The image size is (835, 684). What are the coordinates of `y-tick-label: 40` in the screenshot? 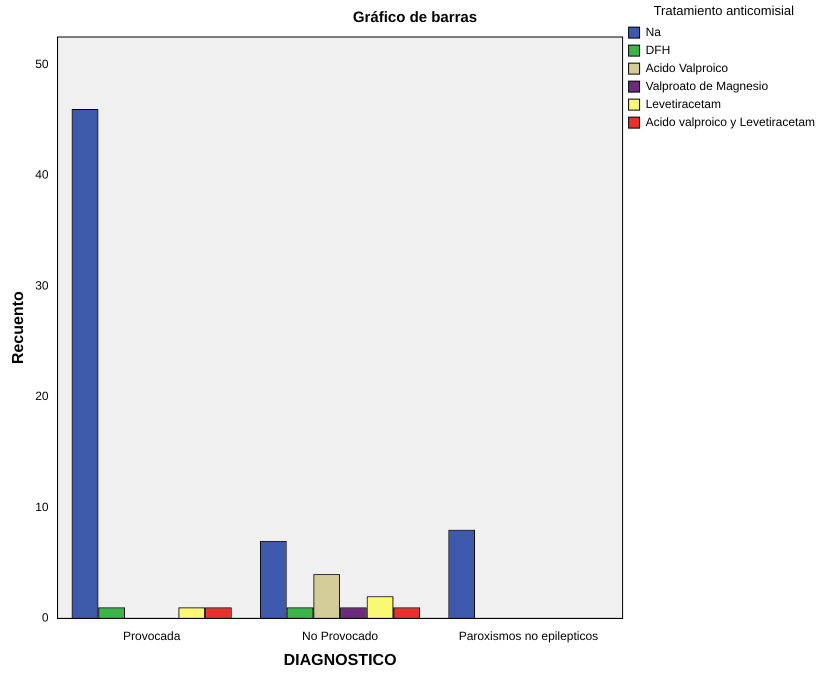 It's located at (42, 175).